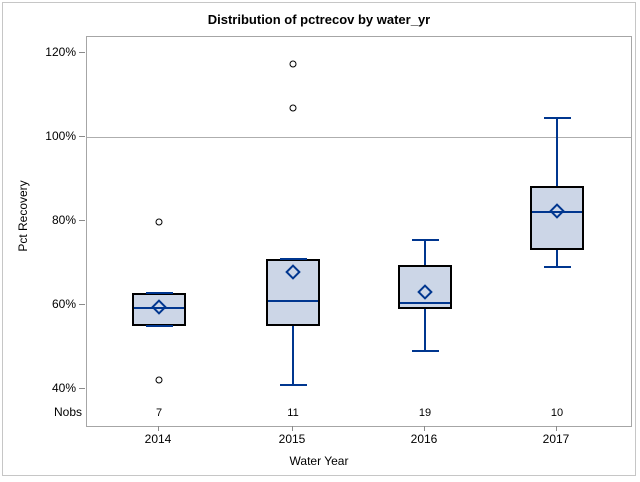 This screenshot has width=640, height=482. What do you see at coordinates (556, 439) in the screenshot?
I see `x-tick-label: 2017` at bounding box center [556, 439].